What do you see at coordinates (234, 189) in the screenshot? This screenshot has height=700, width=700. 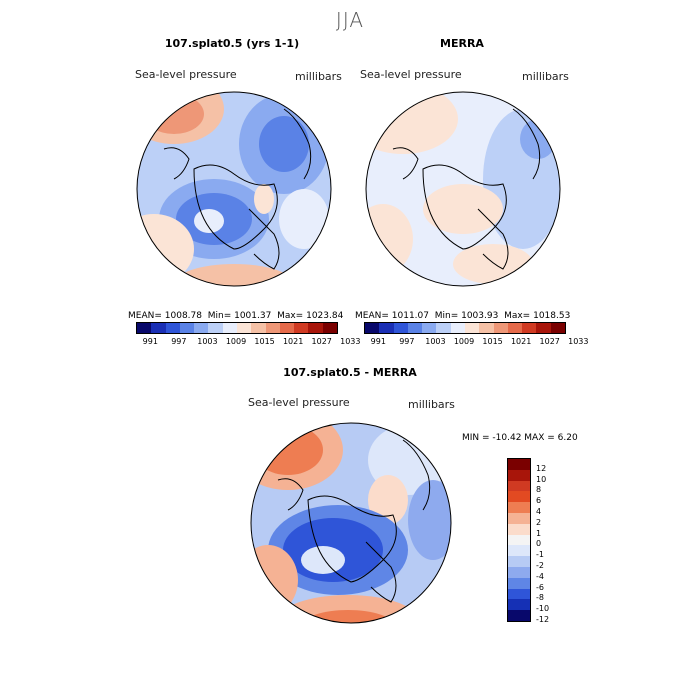 I see `panel1-polar-map` at bounding box center [234, 189].